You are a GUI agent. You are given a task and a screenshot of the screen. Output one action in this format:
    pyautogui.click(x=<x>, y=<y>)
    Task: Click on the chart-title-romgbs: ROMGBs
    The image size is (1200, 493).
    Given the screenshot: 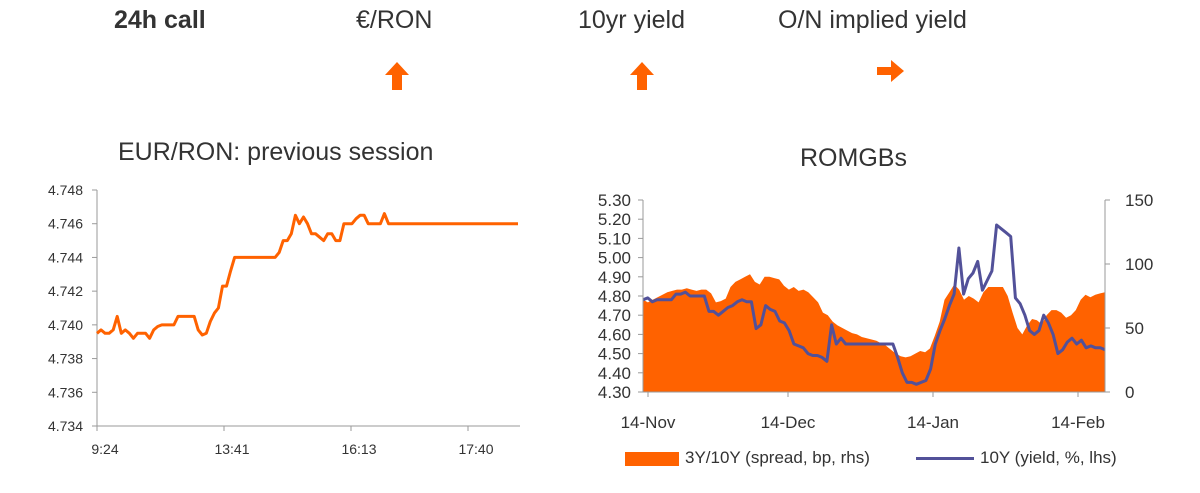 What is the action you would take?
    pyautogui.click(x=853, y=158)
    